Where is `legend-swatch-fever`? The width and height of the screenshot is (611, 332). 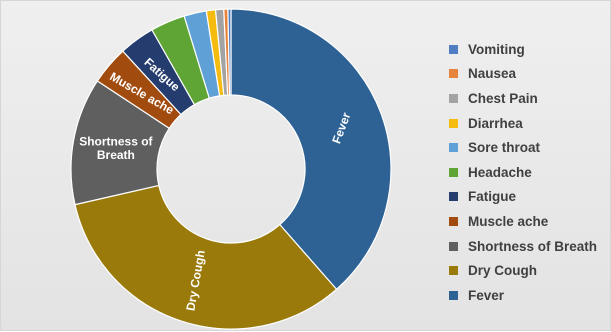 legend-swatch-fever is located at coordinates (453, 295).